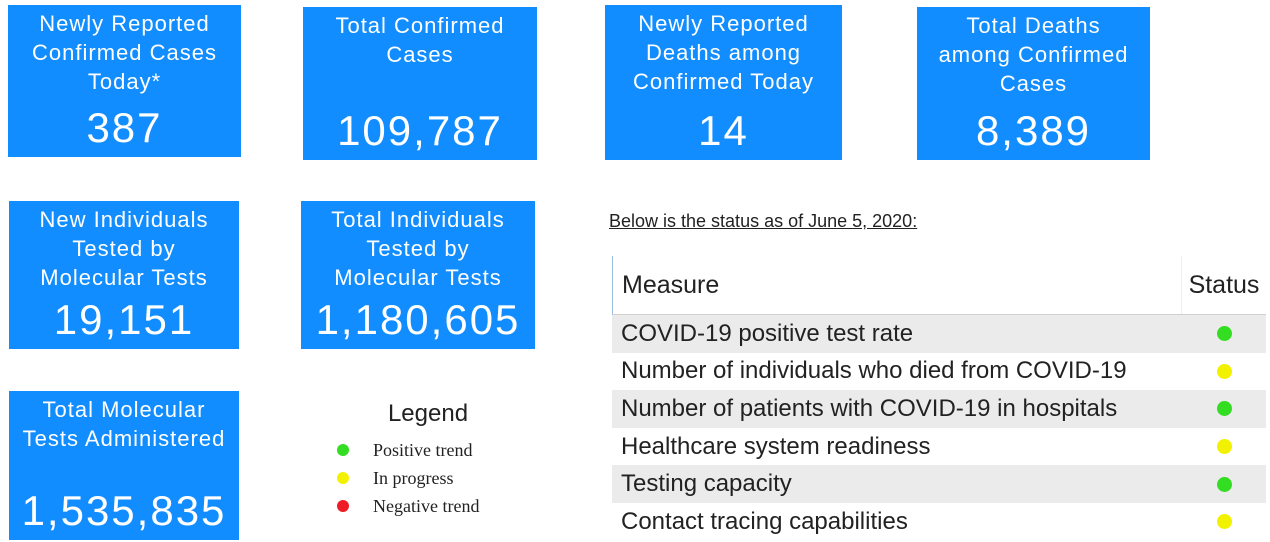 Image resolution: width=1270 pixels, height=542 pixels. What do you see at coordinates (939, 285) in the screenshot?
I see `table-header: Measure Status` at bounding box center [939, 285].